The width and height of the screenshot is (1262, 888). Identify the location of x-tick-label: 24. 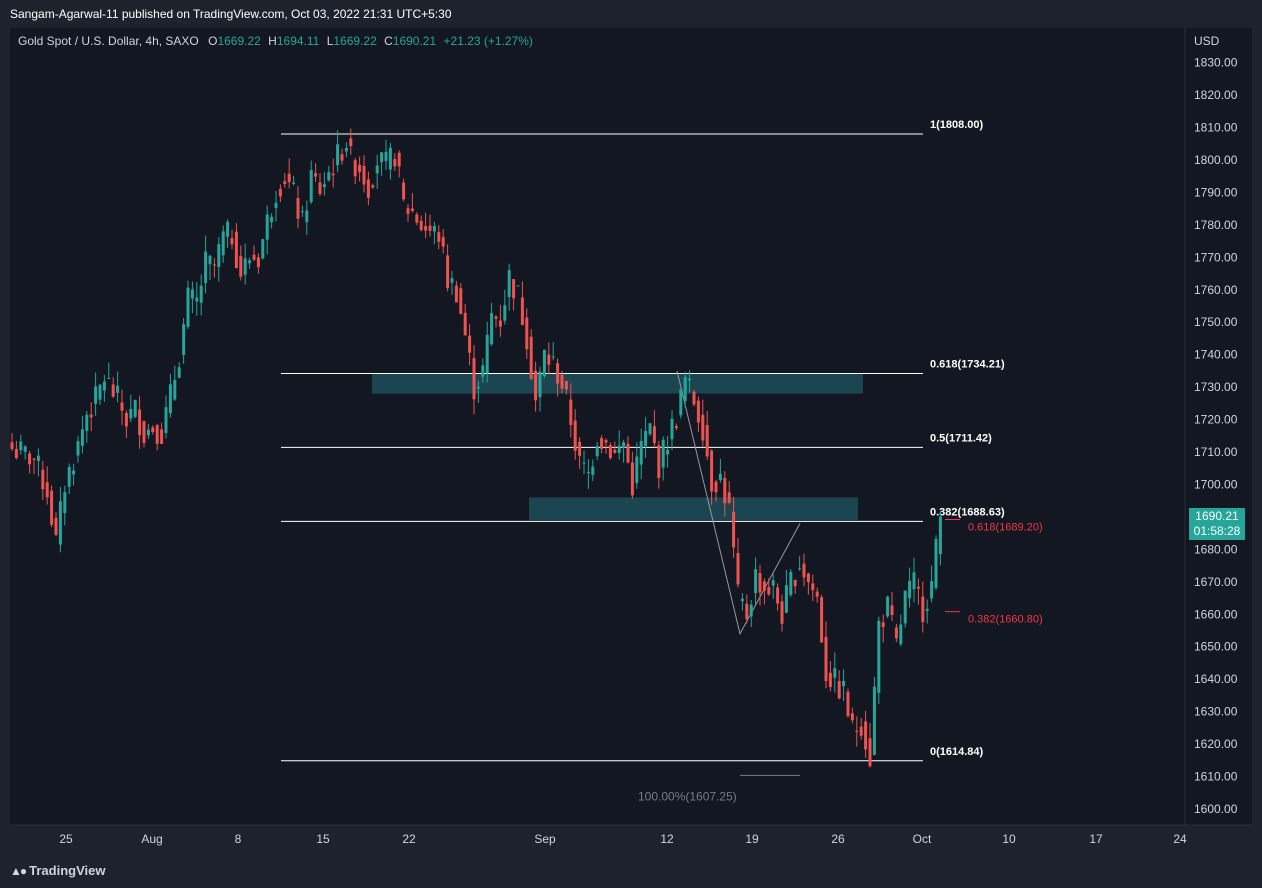
(1180, 839).